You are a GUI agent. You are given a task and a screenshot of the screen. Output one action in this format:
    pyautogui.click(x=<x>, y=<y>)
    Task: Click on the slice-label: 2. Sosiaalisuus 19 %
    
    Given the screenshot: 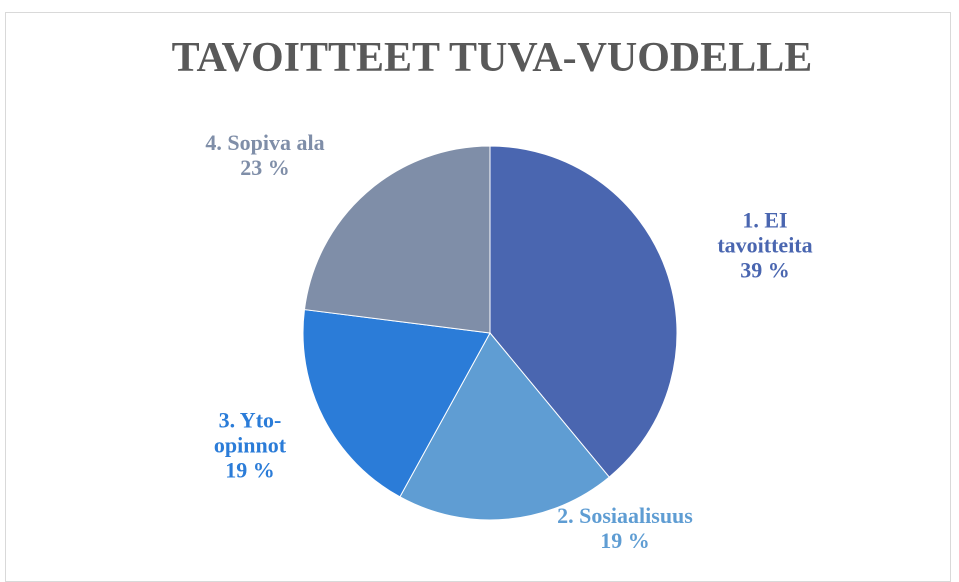 What is the action you would take?
    pyautogui.click(x=625, y=528)
    